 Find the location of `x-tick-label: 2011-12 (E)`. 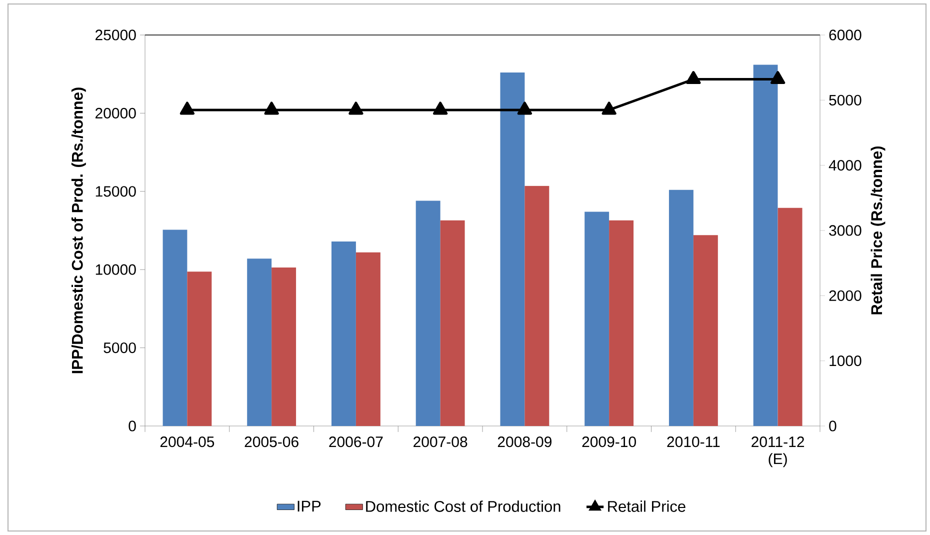

x-tick-label: 2011-12 (E) is located at coordinates (778, 452).